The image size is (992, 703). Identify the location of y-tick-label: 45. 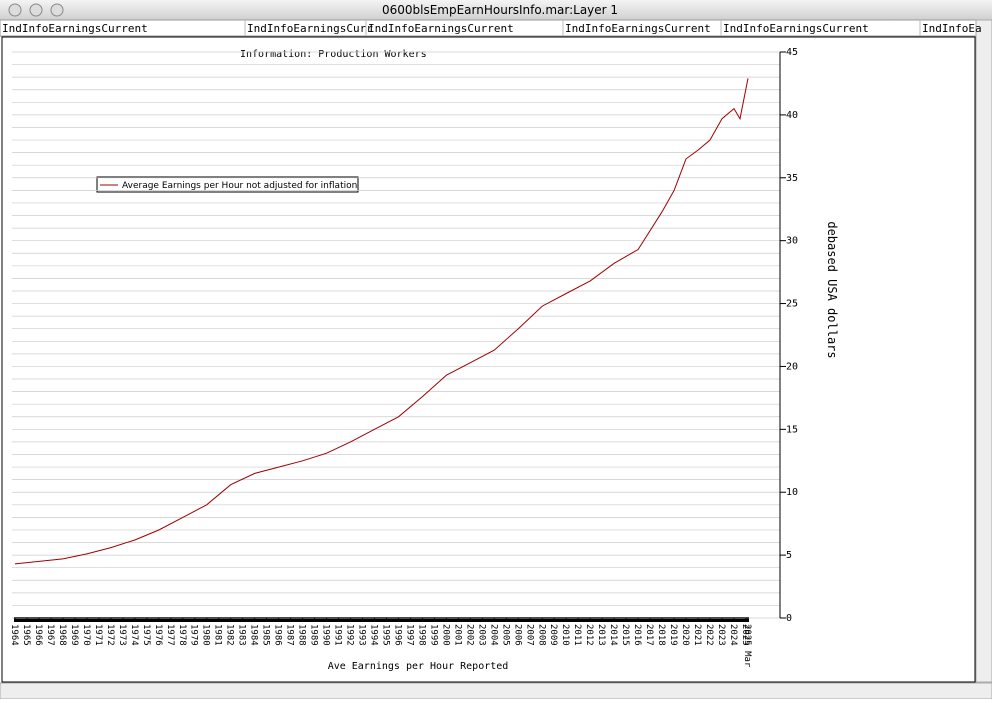
(792, 52).